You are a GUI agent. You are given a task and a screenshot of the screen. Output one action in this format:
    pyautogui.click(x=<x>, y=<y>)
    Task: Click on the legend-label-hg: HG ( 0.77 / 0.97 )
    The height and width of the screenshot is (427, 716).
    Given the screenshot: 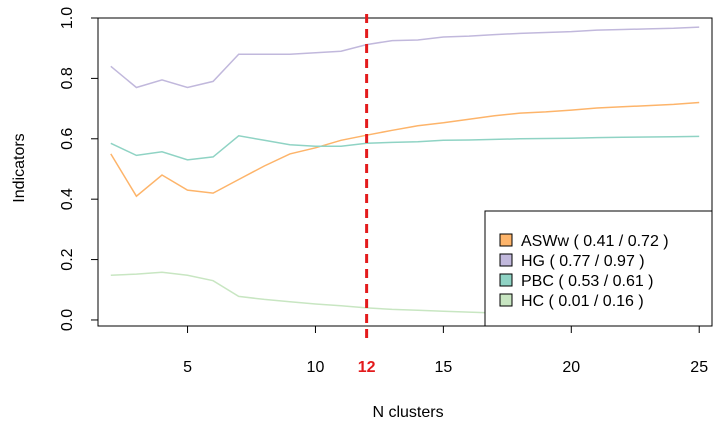 What is the action you would take?
    pyautogui.click(x=583, y=261)
    